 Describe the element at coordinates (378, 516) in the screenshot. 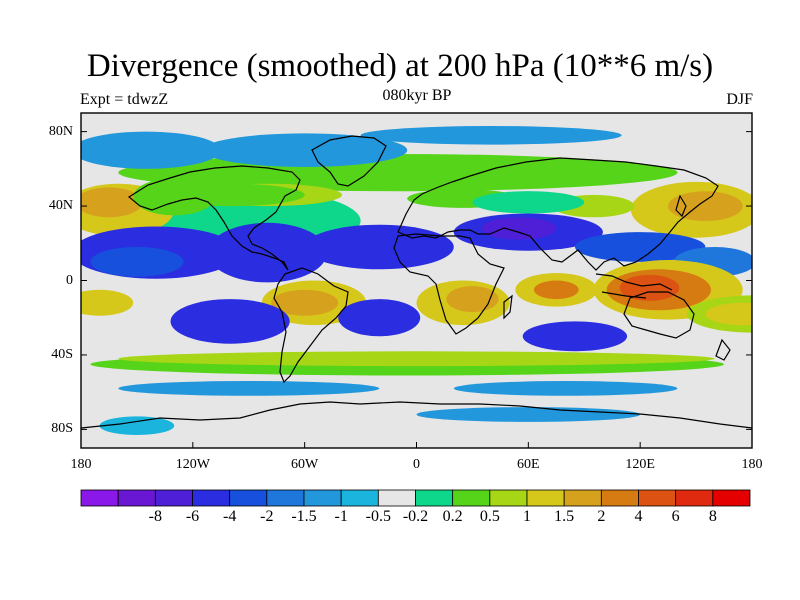

I see `colorbar-label: -0.5` at that location.